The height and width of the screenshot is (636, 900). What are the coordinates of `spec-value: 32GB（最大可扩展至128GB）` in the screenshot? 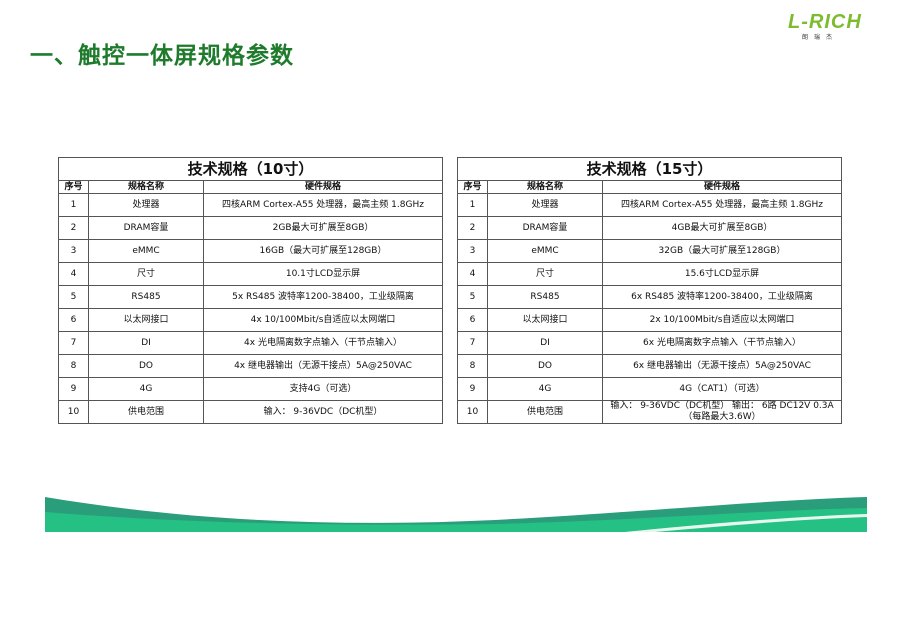 It's located at (722, 251).